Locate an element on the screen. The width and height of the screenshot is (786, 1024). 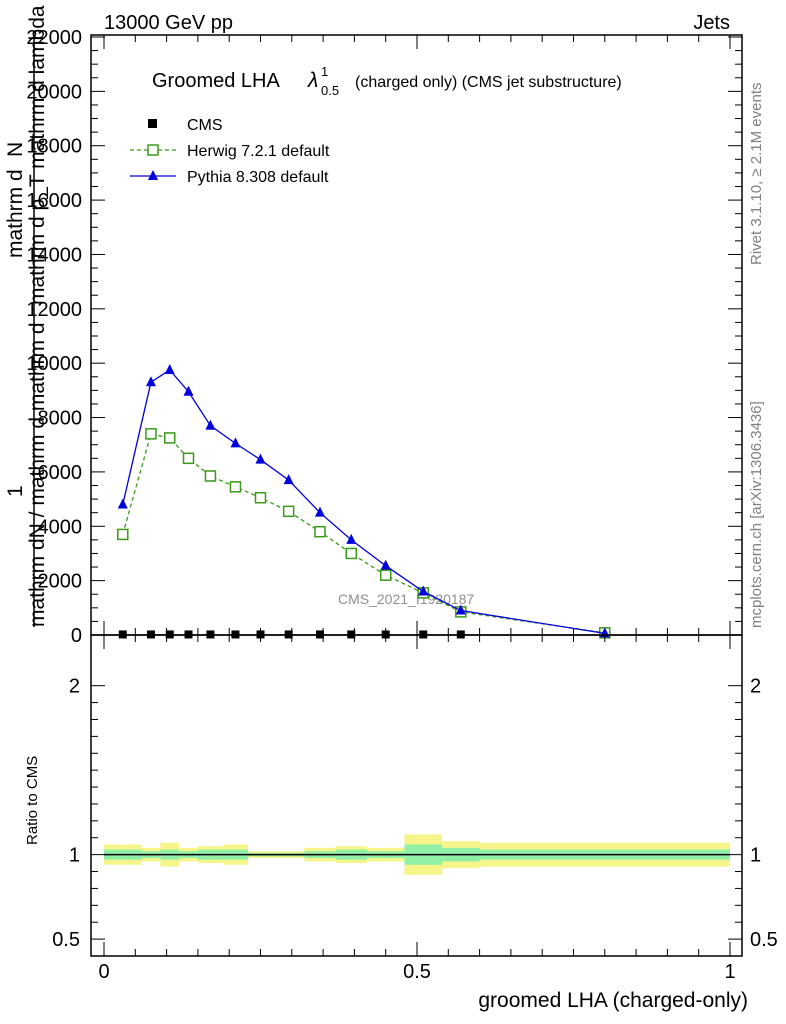
ylabel-one: 1 is located at coordinates (15, 491).